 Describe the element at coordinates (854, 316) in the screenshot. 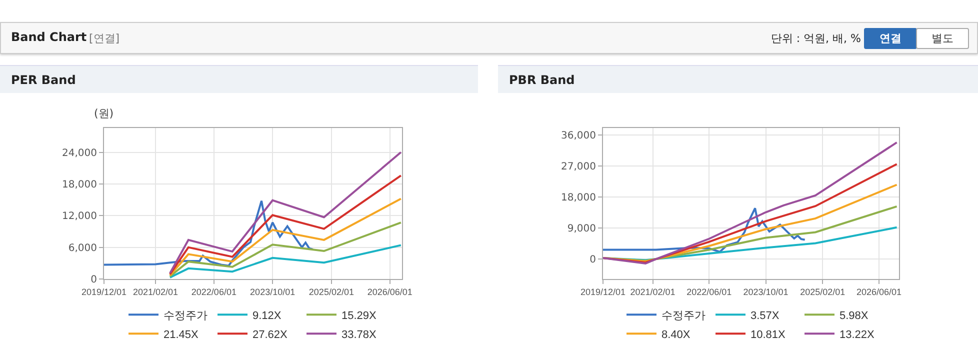

I see `legend-label: 5.98X` at that location.